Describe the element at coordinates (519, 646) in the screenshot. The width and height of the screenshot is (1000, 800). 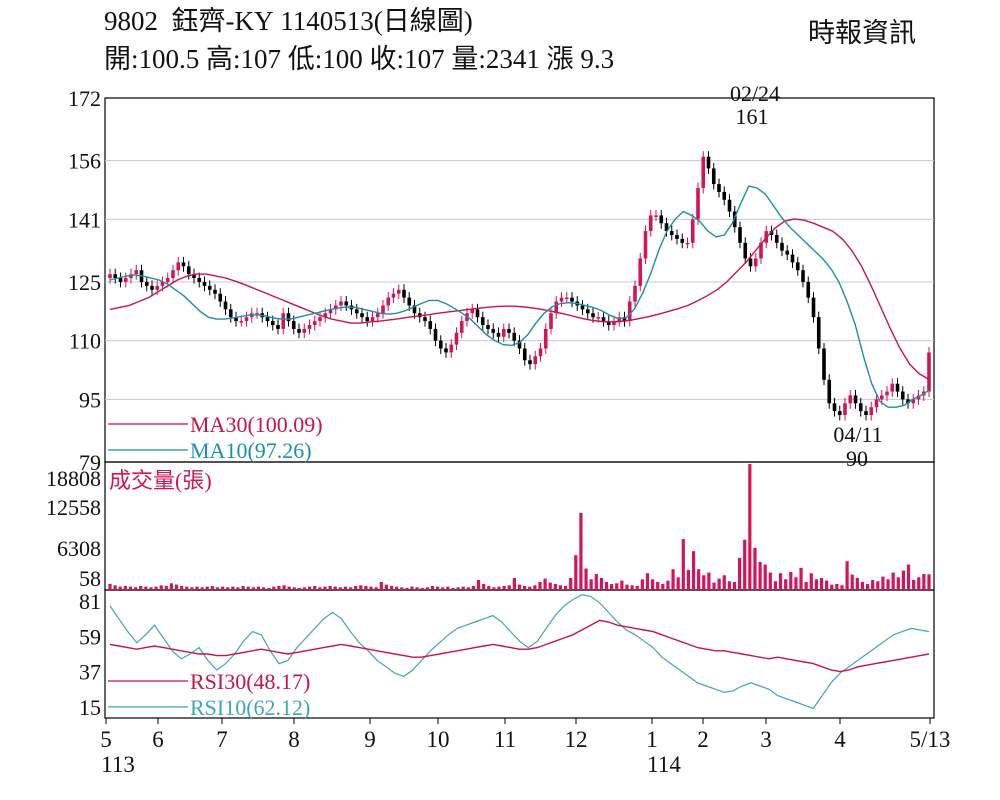
I see `rsi30-line` at that location.